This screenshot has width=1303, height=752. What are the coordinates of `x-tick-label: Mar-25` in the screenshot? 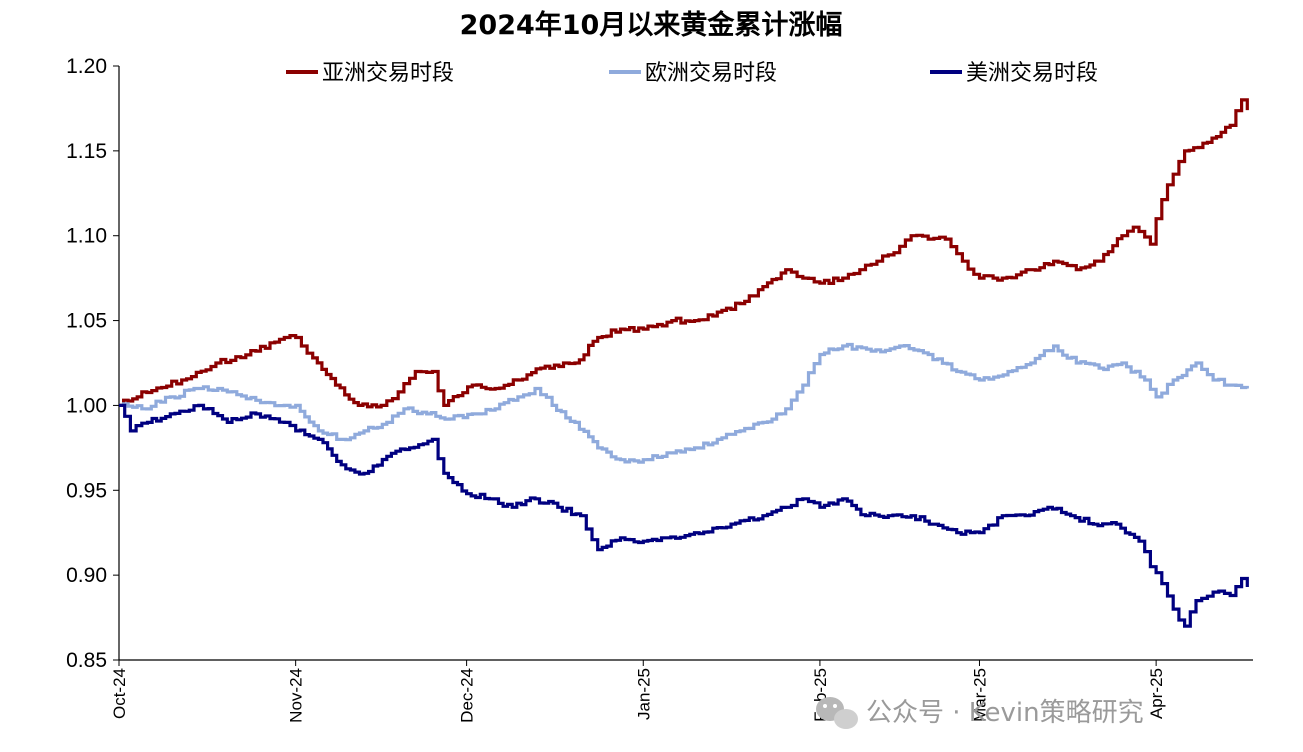 It's located at (979, 695).